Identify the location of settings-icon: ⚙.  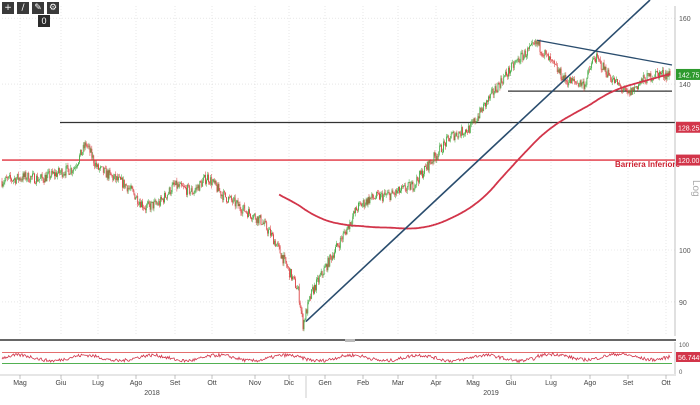
(53, 8).